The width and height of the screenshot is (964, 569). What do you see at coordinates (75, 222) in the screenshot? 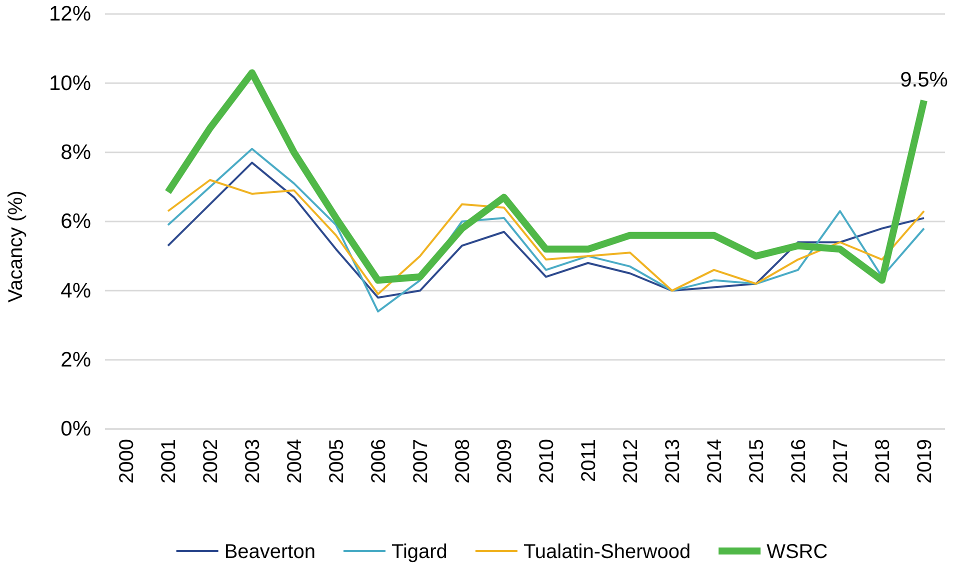
I see `y-tick-label: 6%` at bounding box center [75, 222].